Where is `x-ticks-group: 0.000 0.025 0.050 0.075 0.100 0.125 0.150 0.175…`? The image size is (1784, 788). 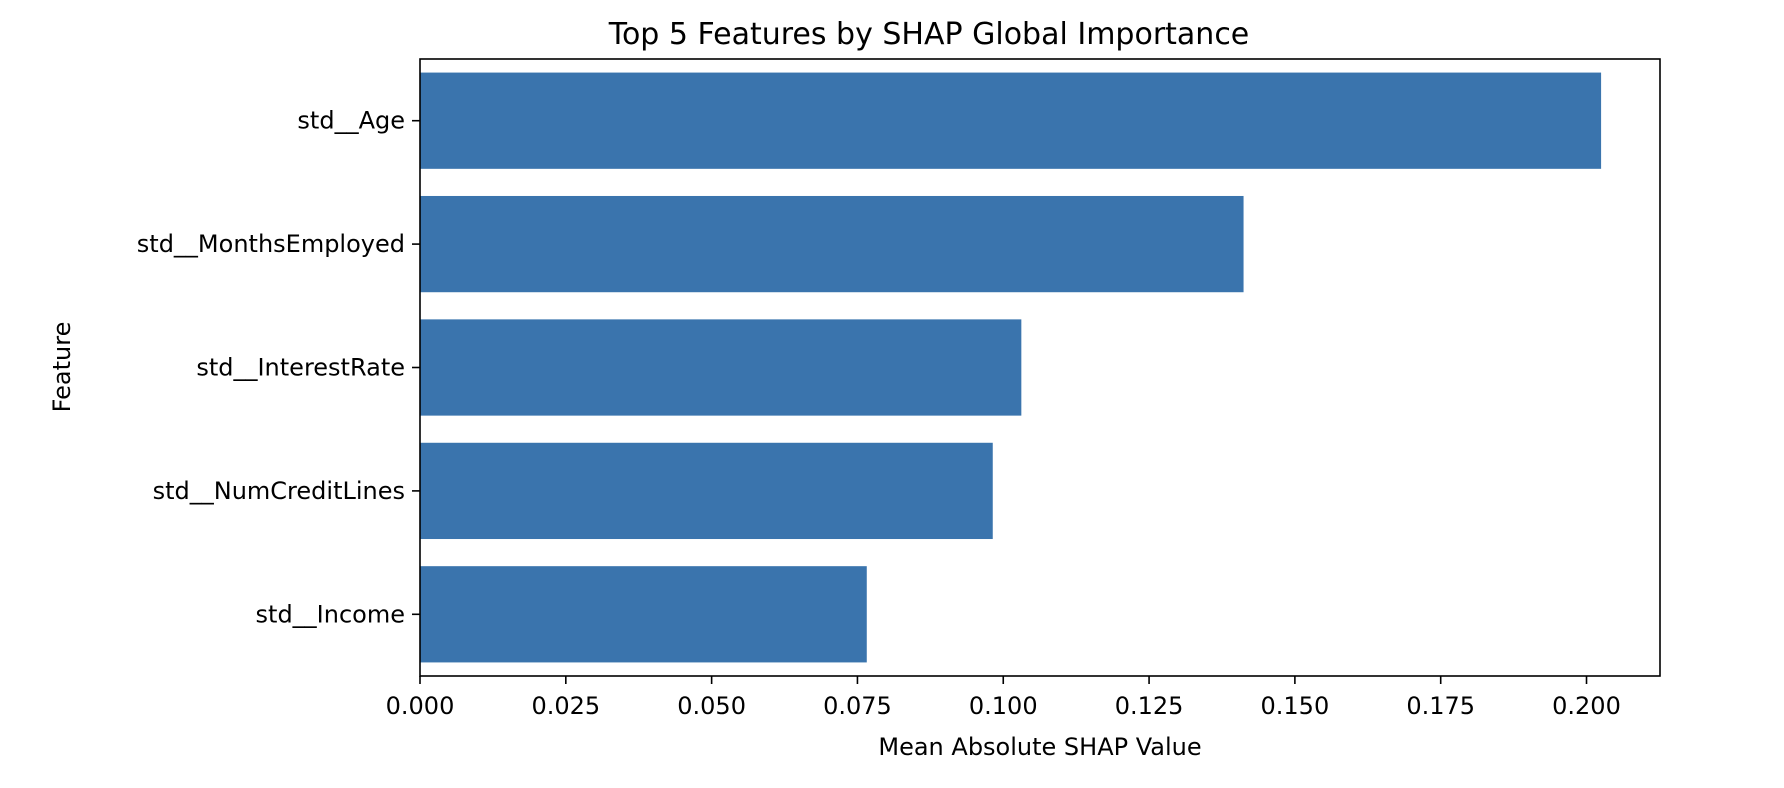
x-ticks-group: 0.000 0.025 0.050 0.075 0.100 0.125 0.150 0.175… is located at coordinates (1003, 698).